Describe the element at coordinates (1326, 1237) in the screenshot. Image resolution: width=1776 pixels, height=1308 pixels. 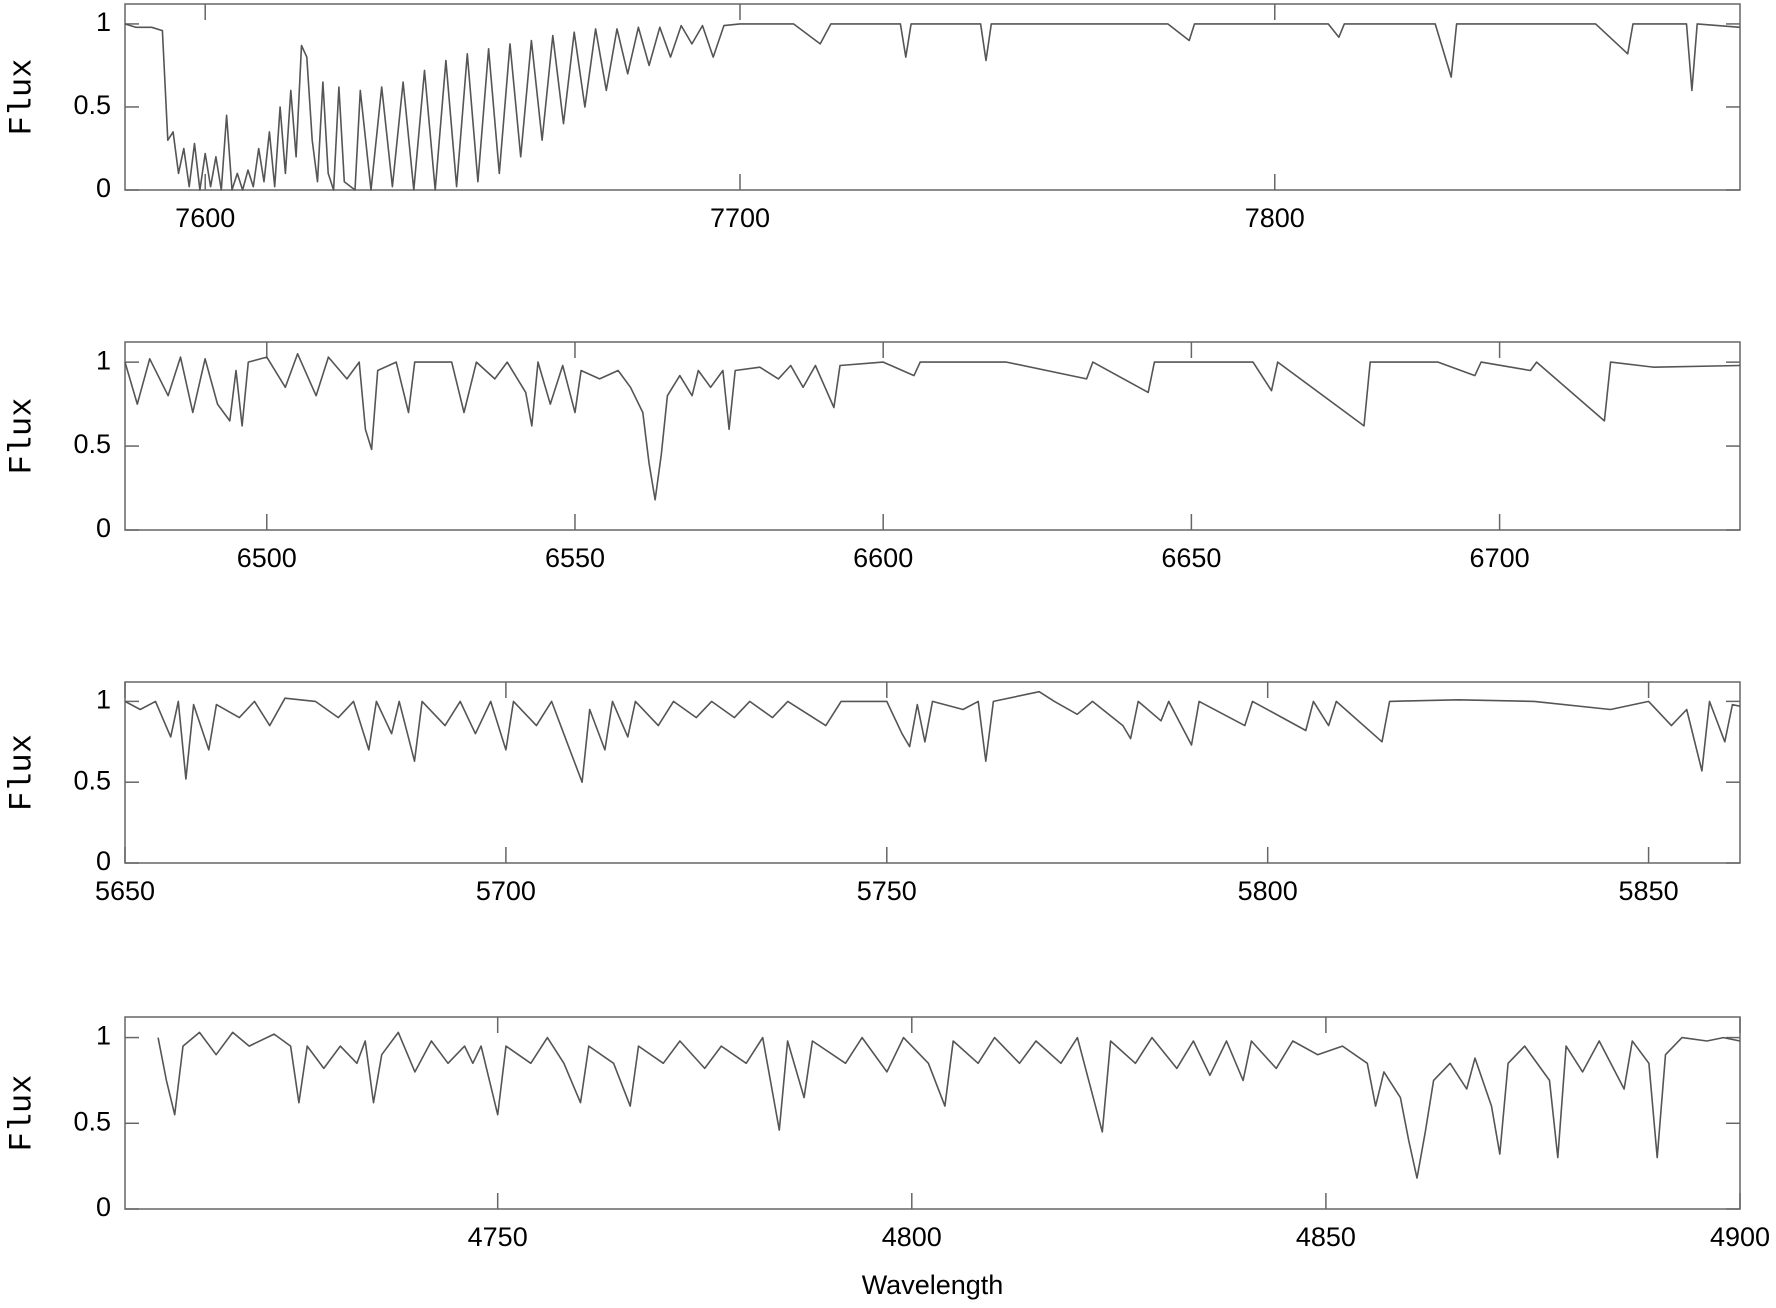
I see `x-tick-label: 4850` at that location.